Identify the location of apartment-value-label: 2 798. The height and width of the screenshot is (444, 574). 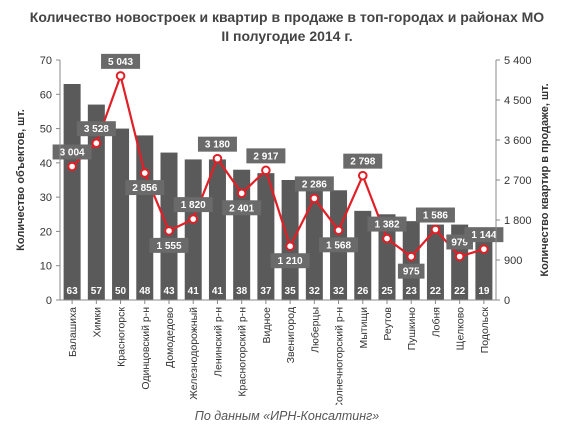
(362, 162).